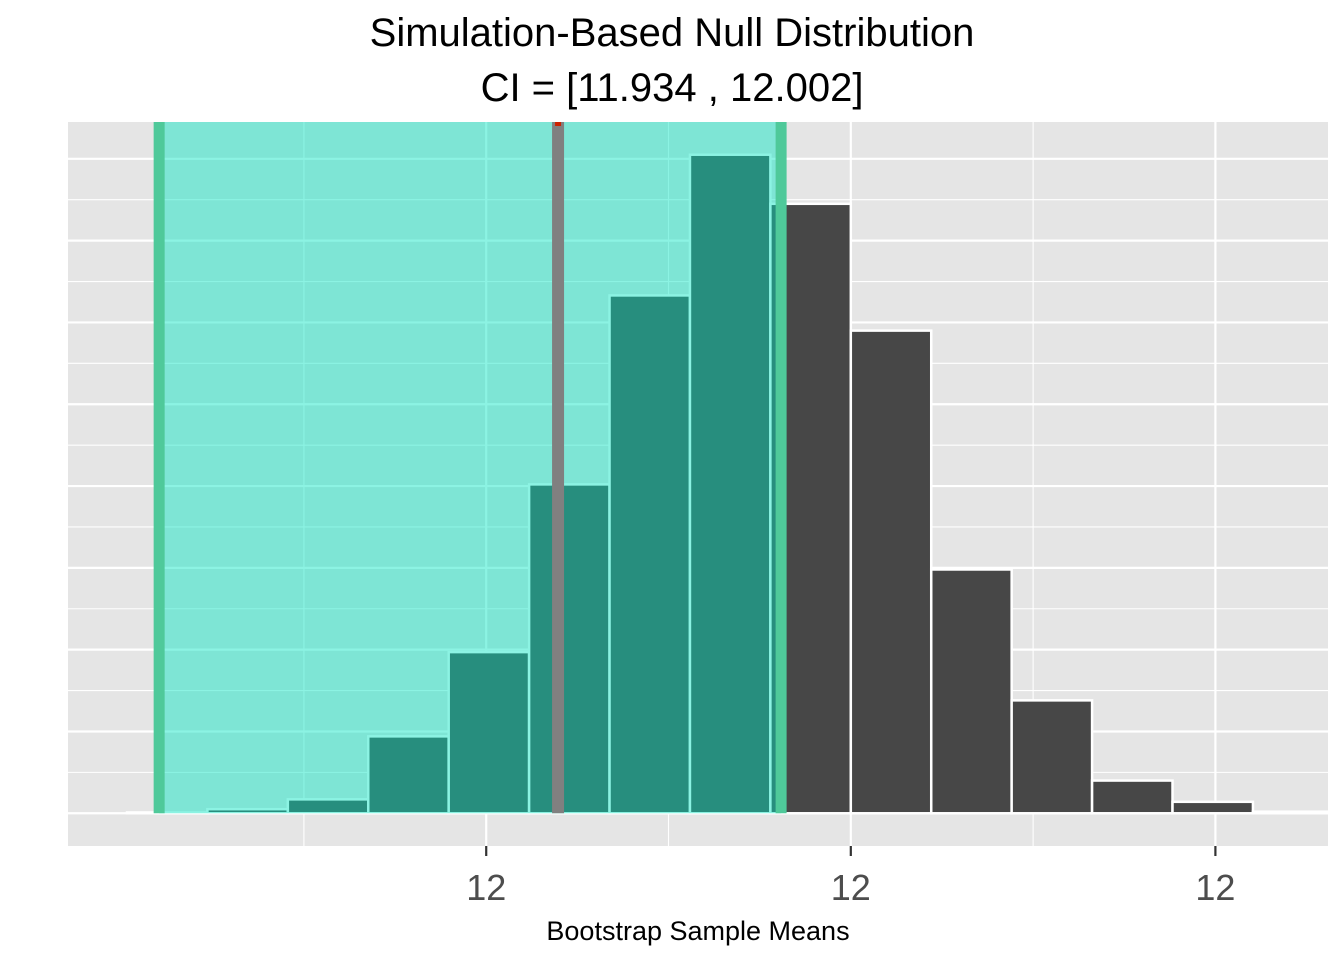 The width and height of the screenshot is (1344, 960). Describe the element at coordinates (558, 124) in the screenshot. I see `observed-line-accent` at that location.